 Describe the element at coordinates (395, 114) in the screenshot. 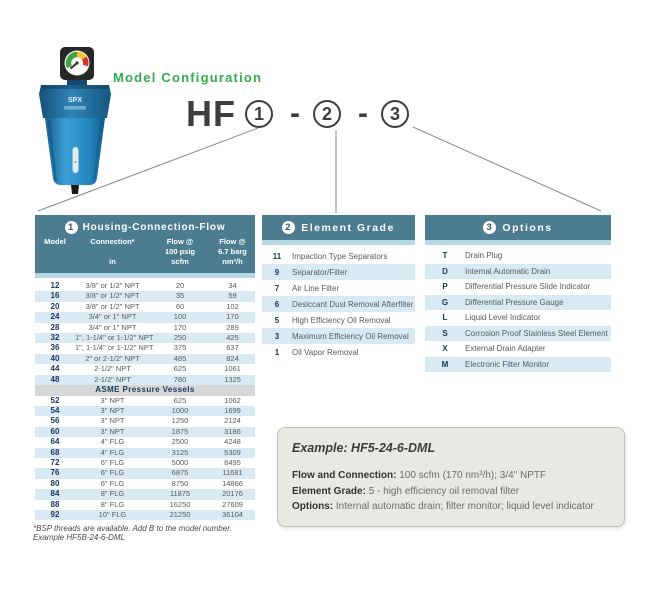

I see `slot-3-circle: 3` at that location.